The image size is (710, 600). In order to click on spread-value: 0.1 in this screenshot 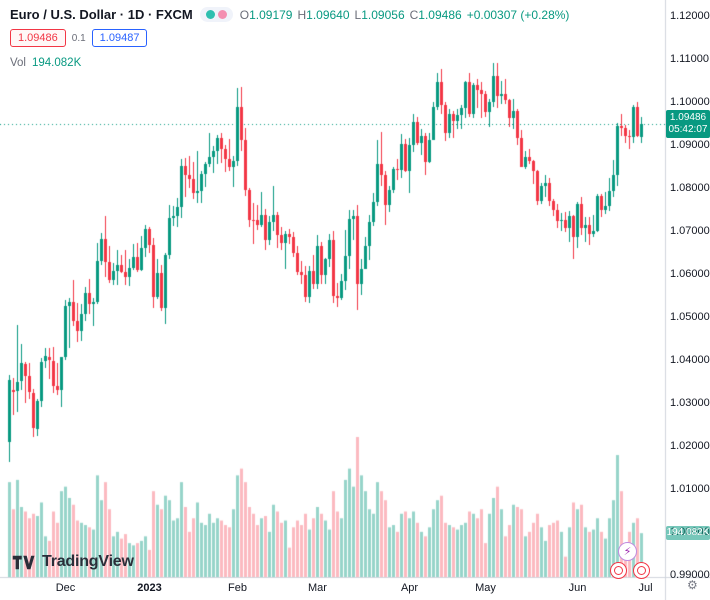, I will do `click(78, 38)`.